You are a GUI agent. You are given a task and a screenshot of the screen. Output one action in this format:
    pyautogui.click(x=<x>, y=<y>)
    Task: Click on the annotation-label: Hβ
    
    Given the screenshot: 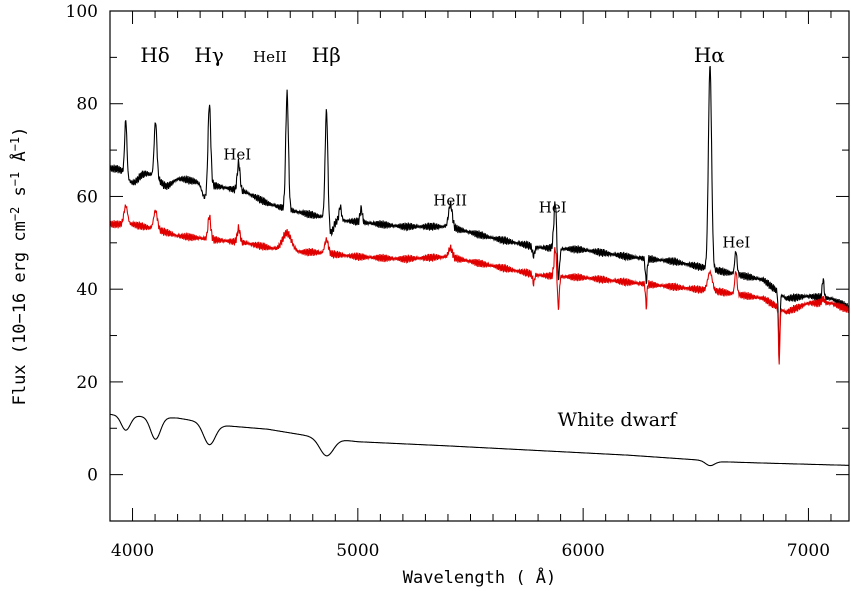 What is the action you would take?
    pyautogui.click(x=326, y=55)
    